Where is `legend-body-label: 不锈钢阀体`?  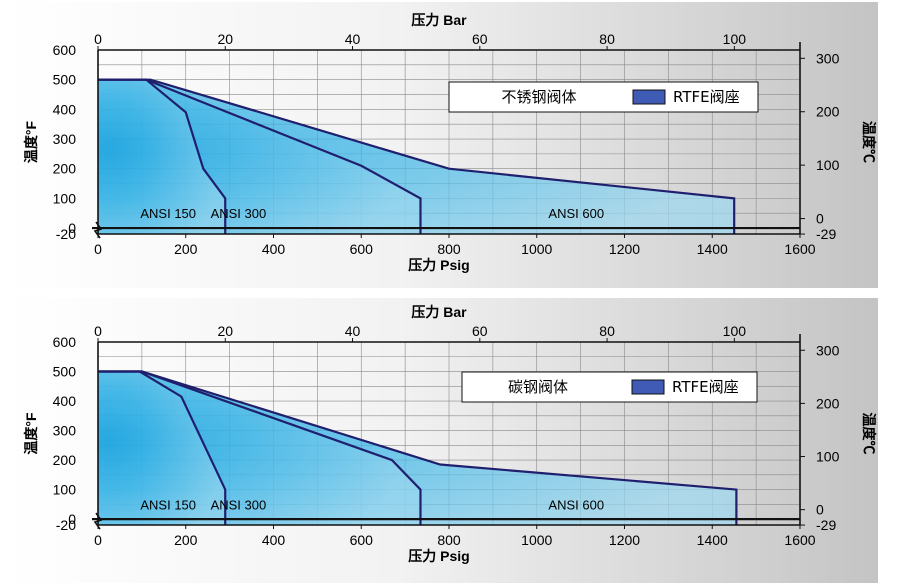 legend-body-label: 不锈钢阀体 is located at coordinates (538, 97).